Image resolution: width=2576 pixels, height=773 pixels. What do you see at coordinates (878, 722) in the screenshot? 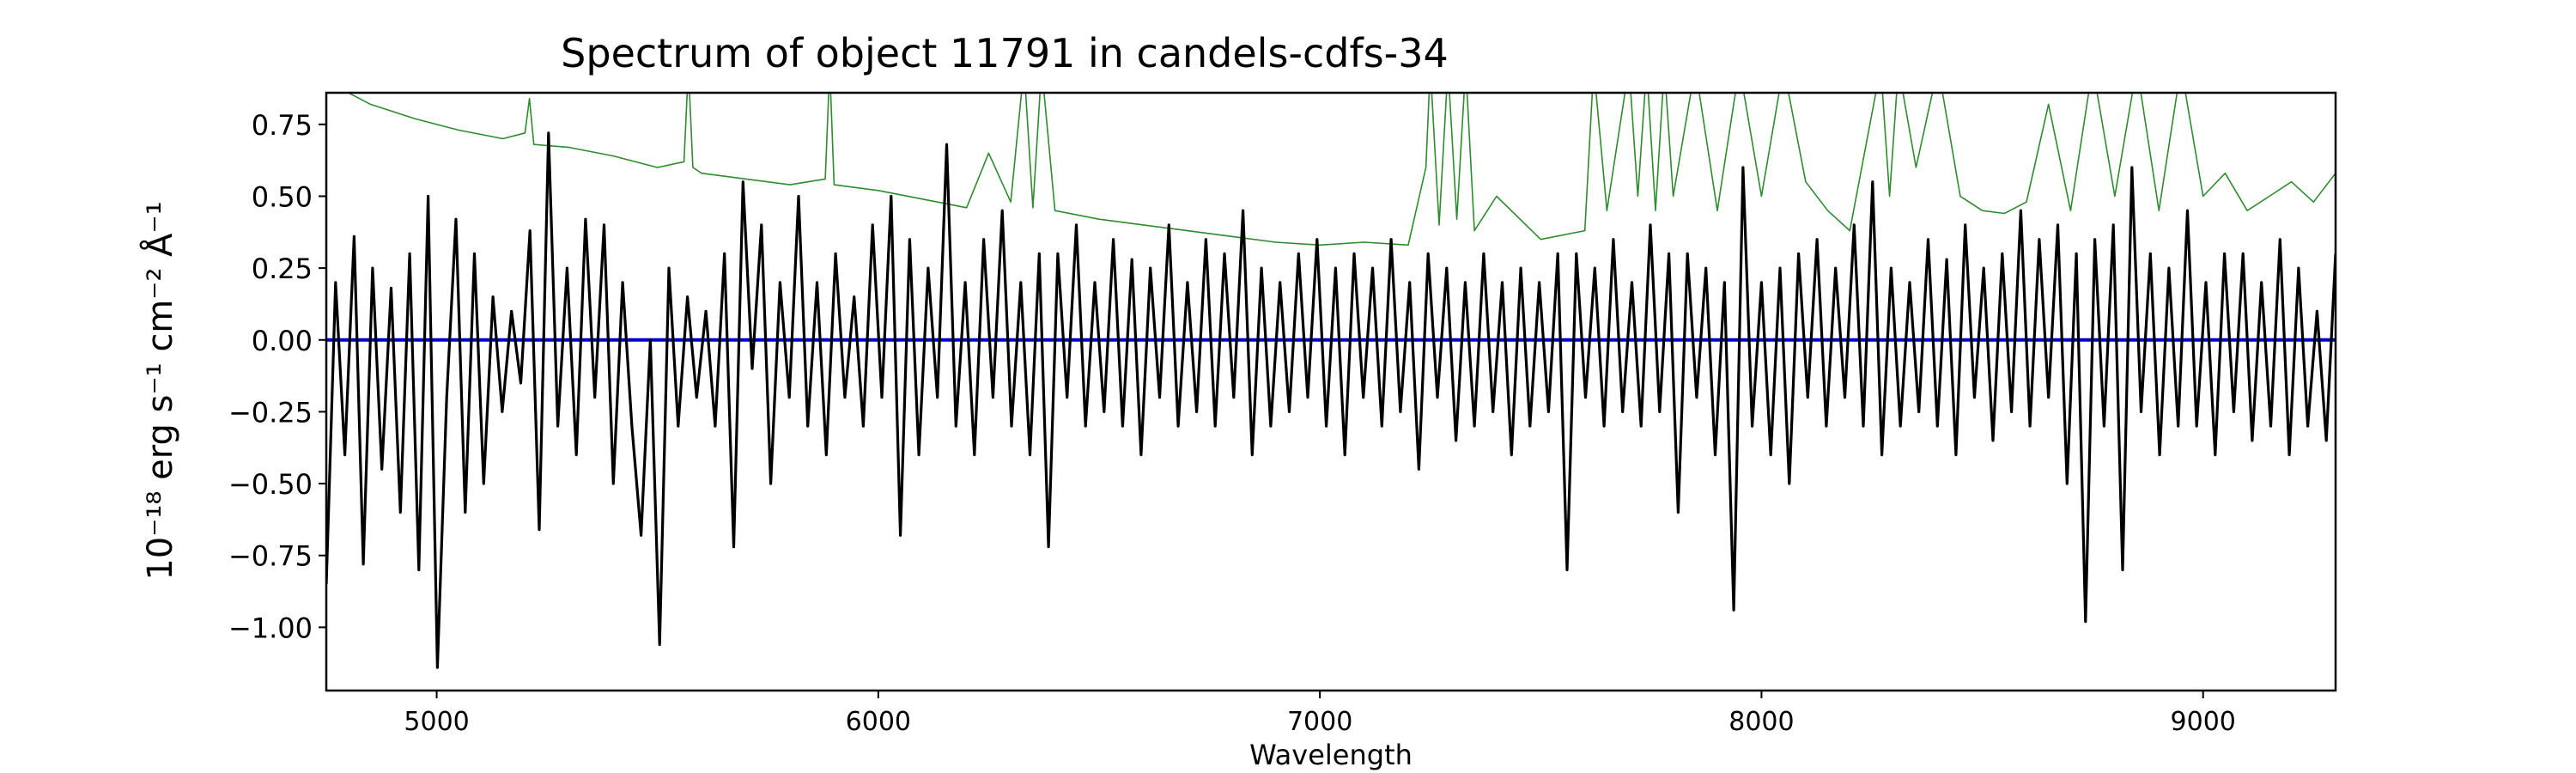
I see `x-tick-label: 6000` at bounding box center [878, 722].